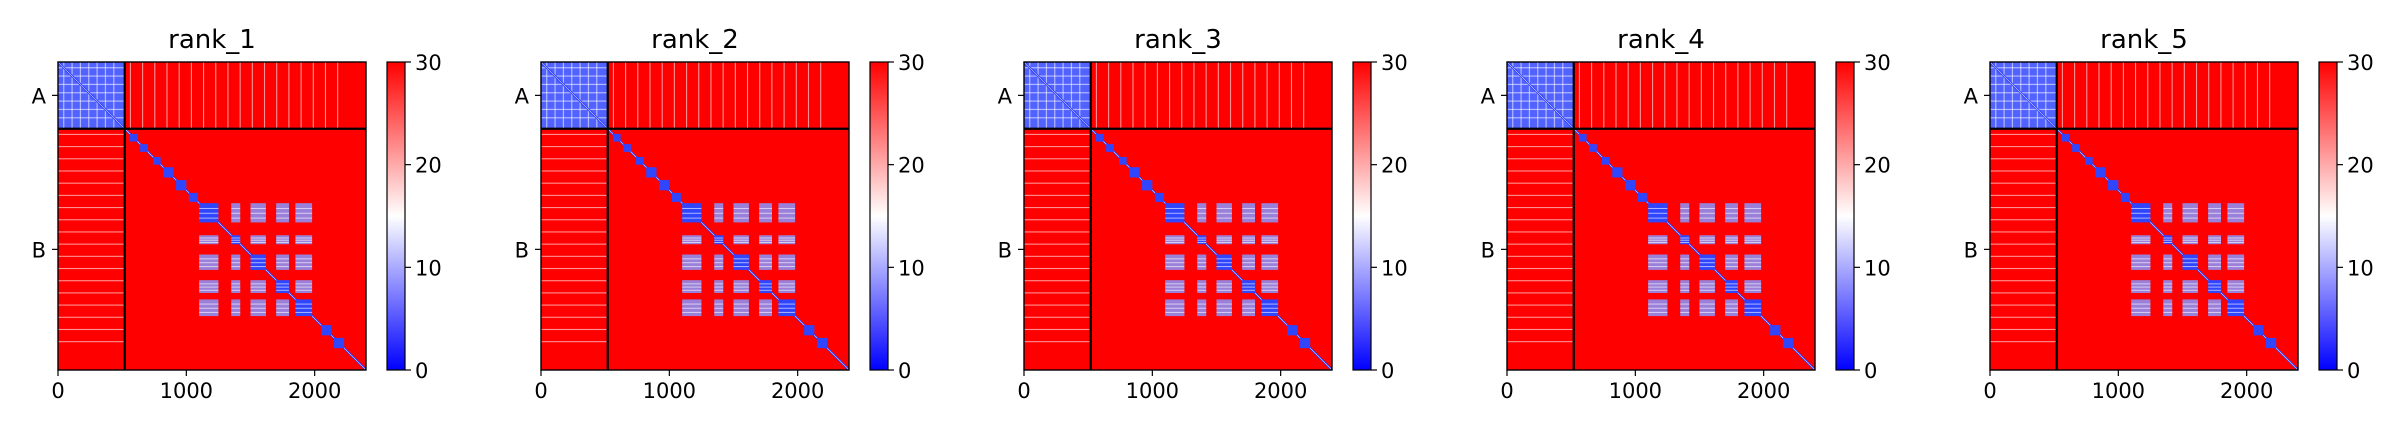 The width and height of the screenshot is (2400, 438). I want to click on x-tick-label: 0, so click(1989, 391).